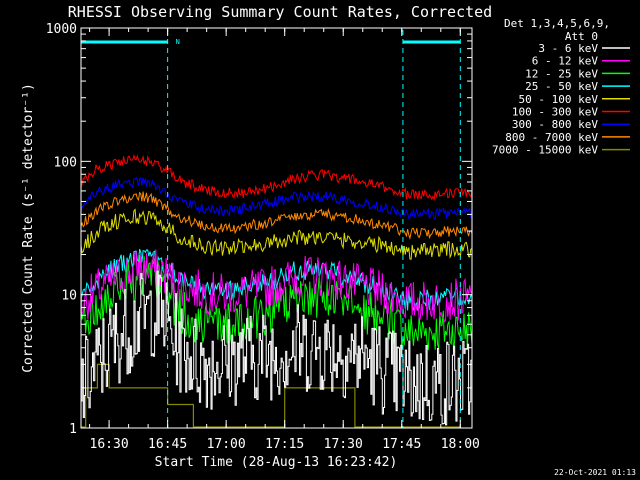 The image size is (640, 480). What do you see at coordinates (69, 296) in the screenshot?
I see `y-tick-label-10: 10` at bounding box center [69, 296].